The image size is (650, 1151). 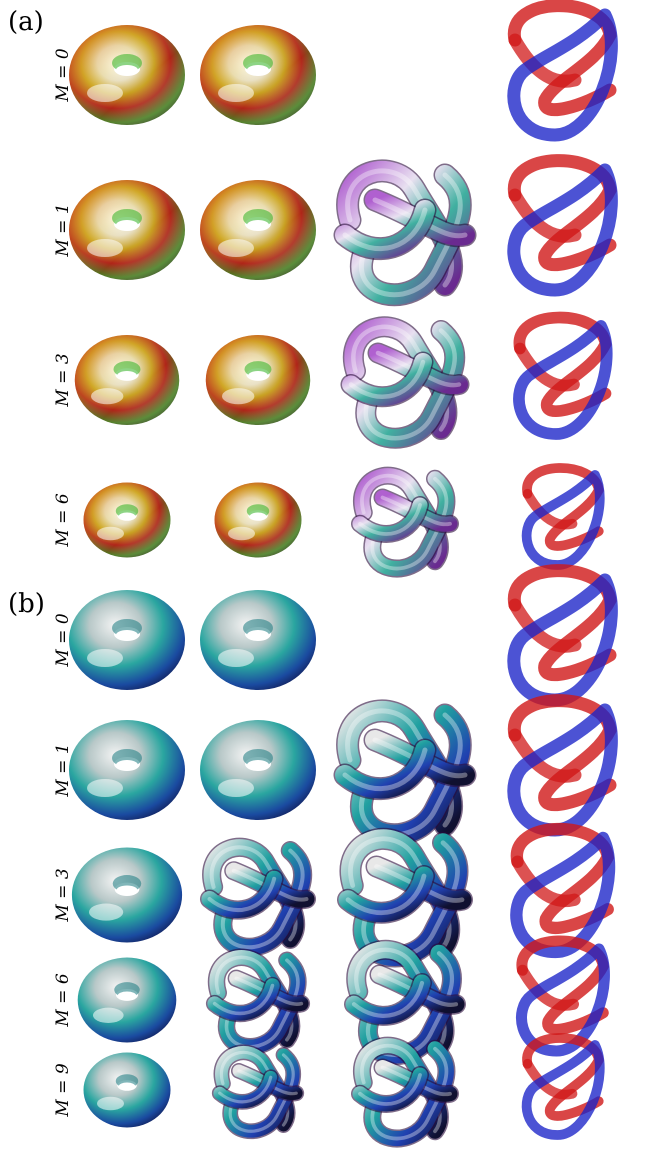 I want to click on row-label: M = 9, so click(x=63, y=1090).